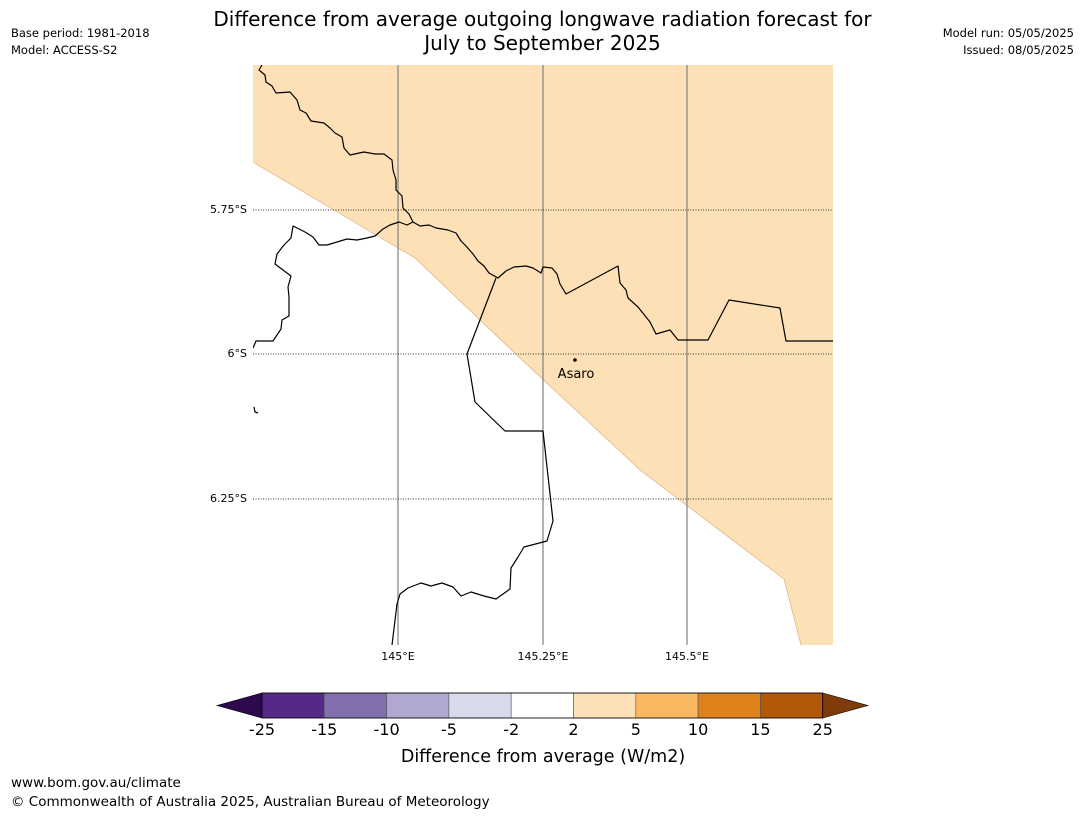  Describe the element at coordinates (228, 498) in the screenshot. I see `lat-label-2: 6.25°S` at that location.